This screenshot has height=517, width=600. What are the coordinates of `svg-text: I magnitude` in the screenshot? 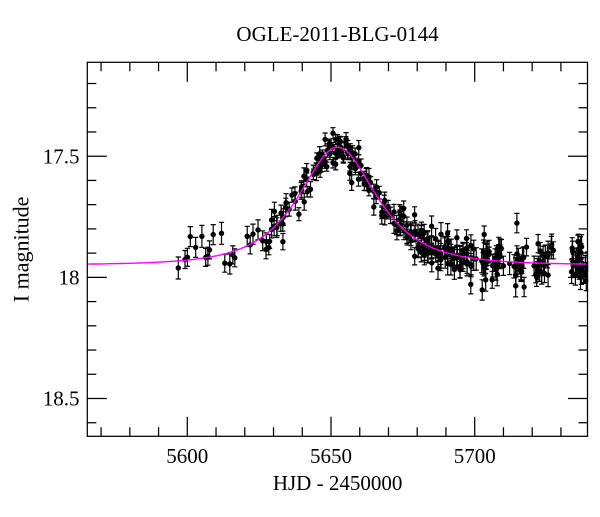 It's located at (21, 250).